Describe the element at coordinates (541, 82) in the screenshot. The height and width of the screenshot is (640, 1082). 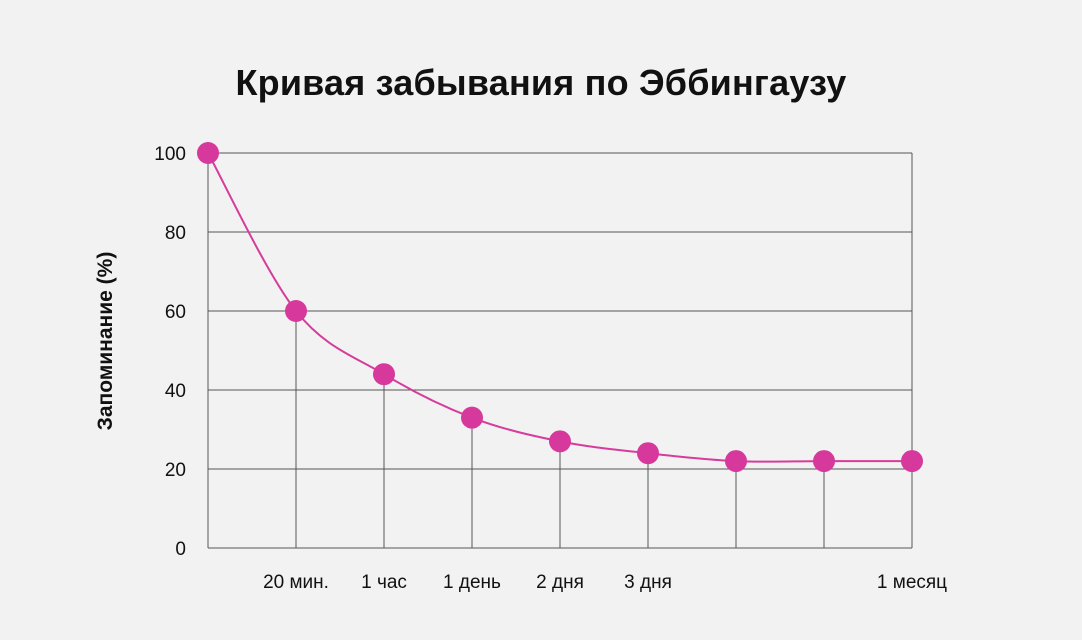
I see `chart-title: Кривая забывания по Эббингаузу` at that location.